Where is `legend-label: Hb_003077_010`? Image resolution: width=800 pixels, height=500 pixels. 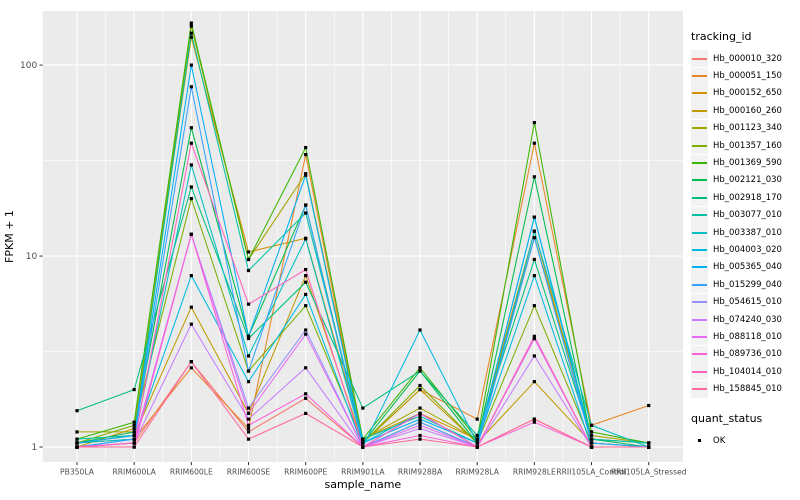 legend-label: Hb_003077_010 is located at coordinates (747, 215).